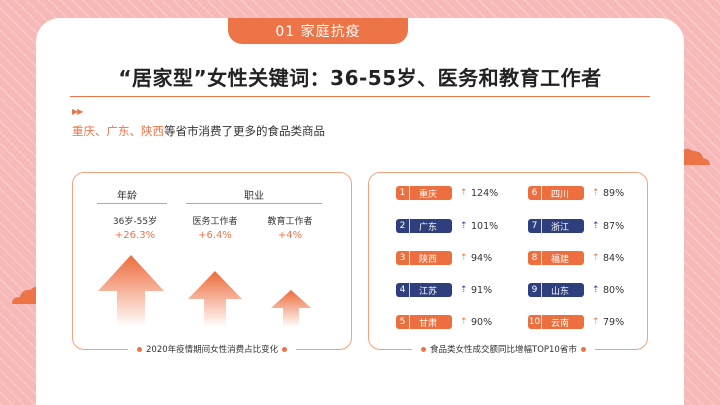 The image size is (720, 405). I want to click on demographics-caption-text: 2020年疫情期间女性消费占比变化, so click(212, 350).